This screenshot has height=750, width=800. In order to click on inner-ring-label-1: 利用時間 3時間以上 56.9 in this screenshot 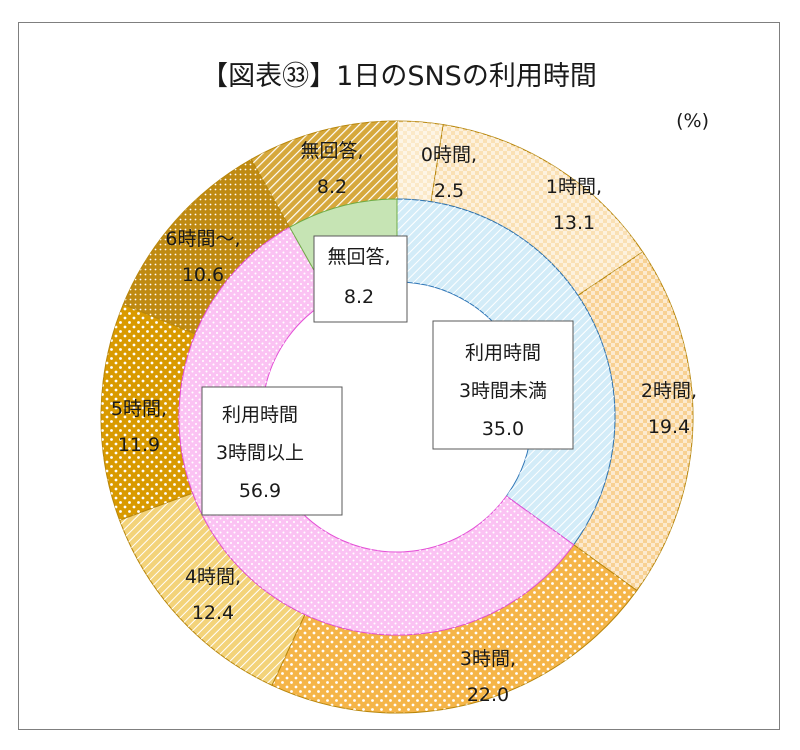, I will do `click(272, 451)`.